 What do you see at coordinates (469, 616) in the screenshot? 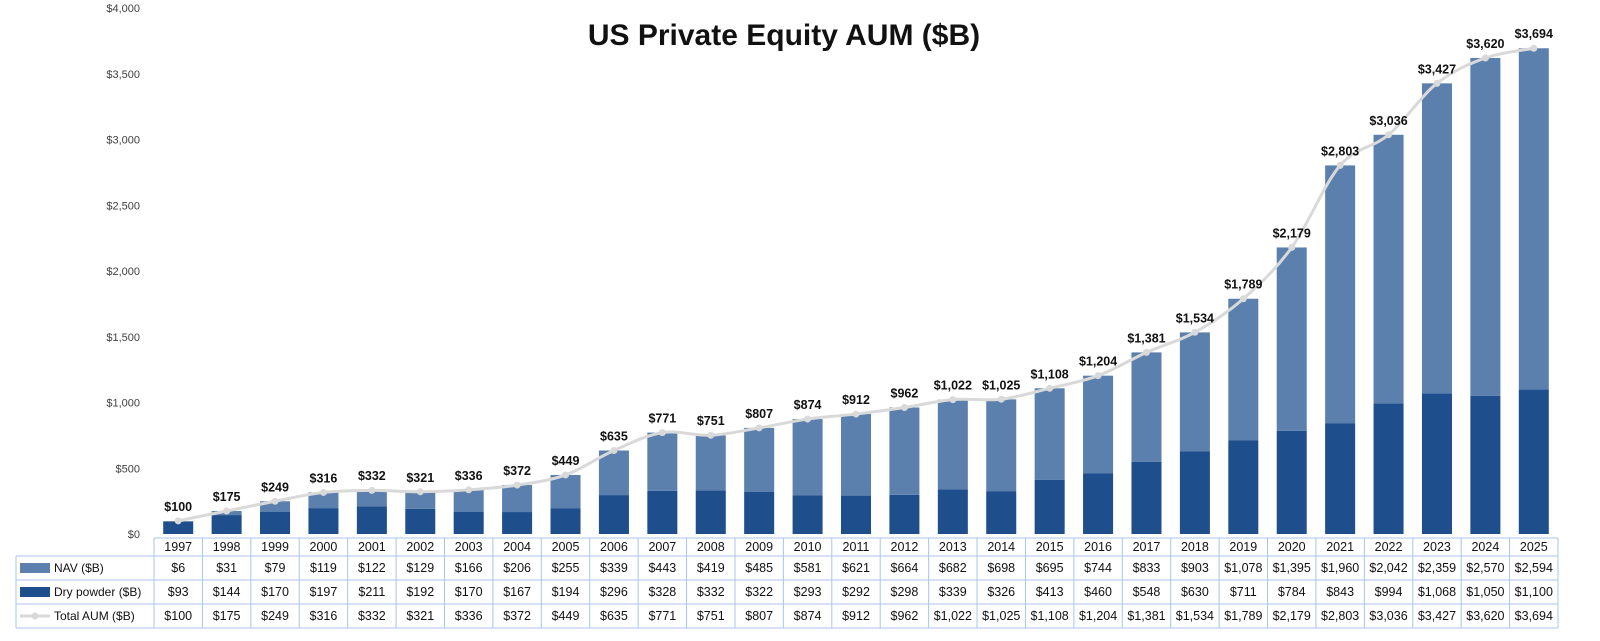
I see `table-cell: $336` at bounding box center [469, 616].